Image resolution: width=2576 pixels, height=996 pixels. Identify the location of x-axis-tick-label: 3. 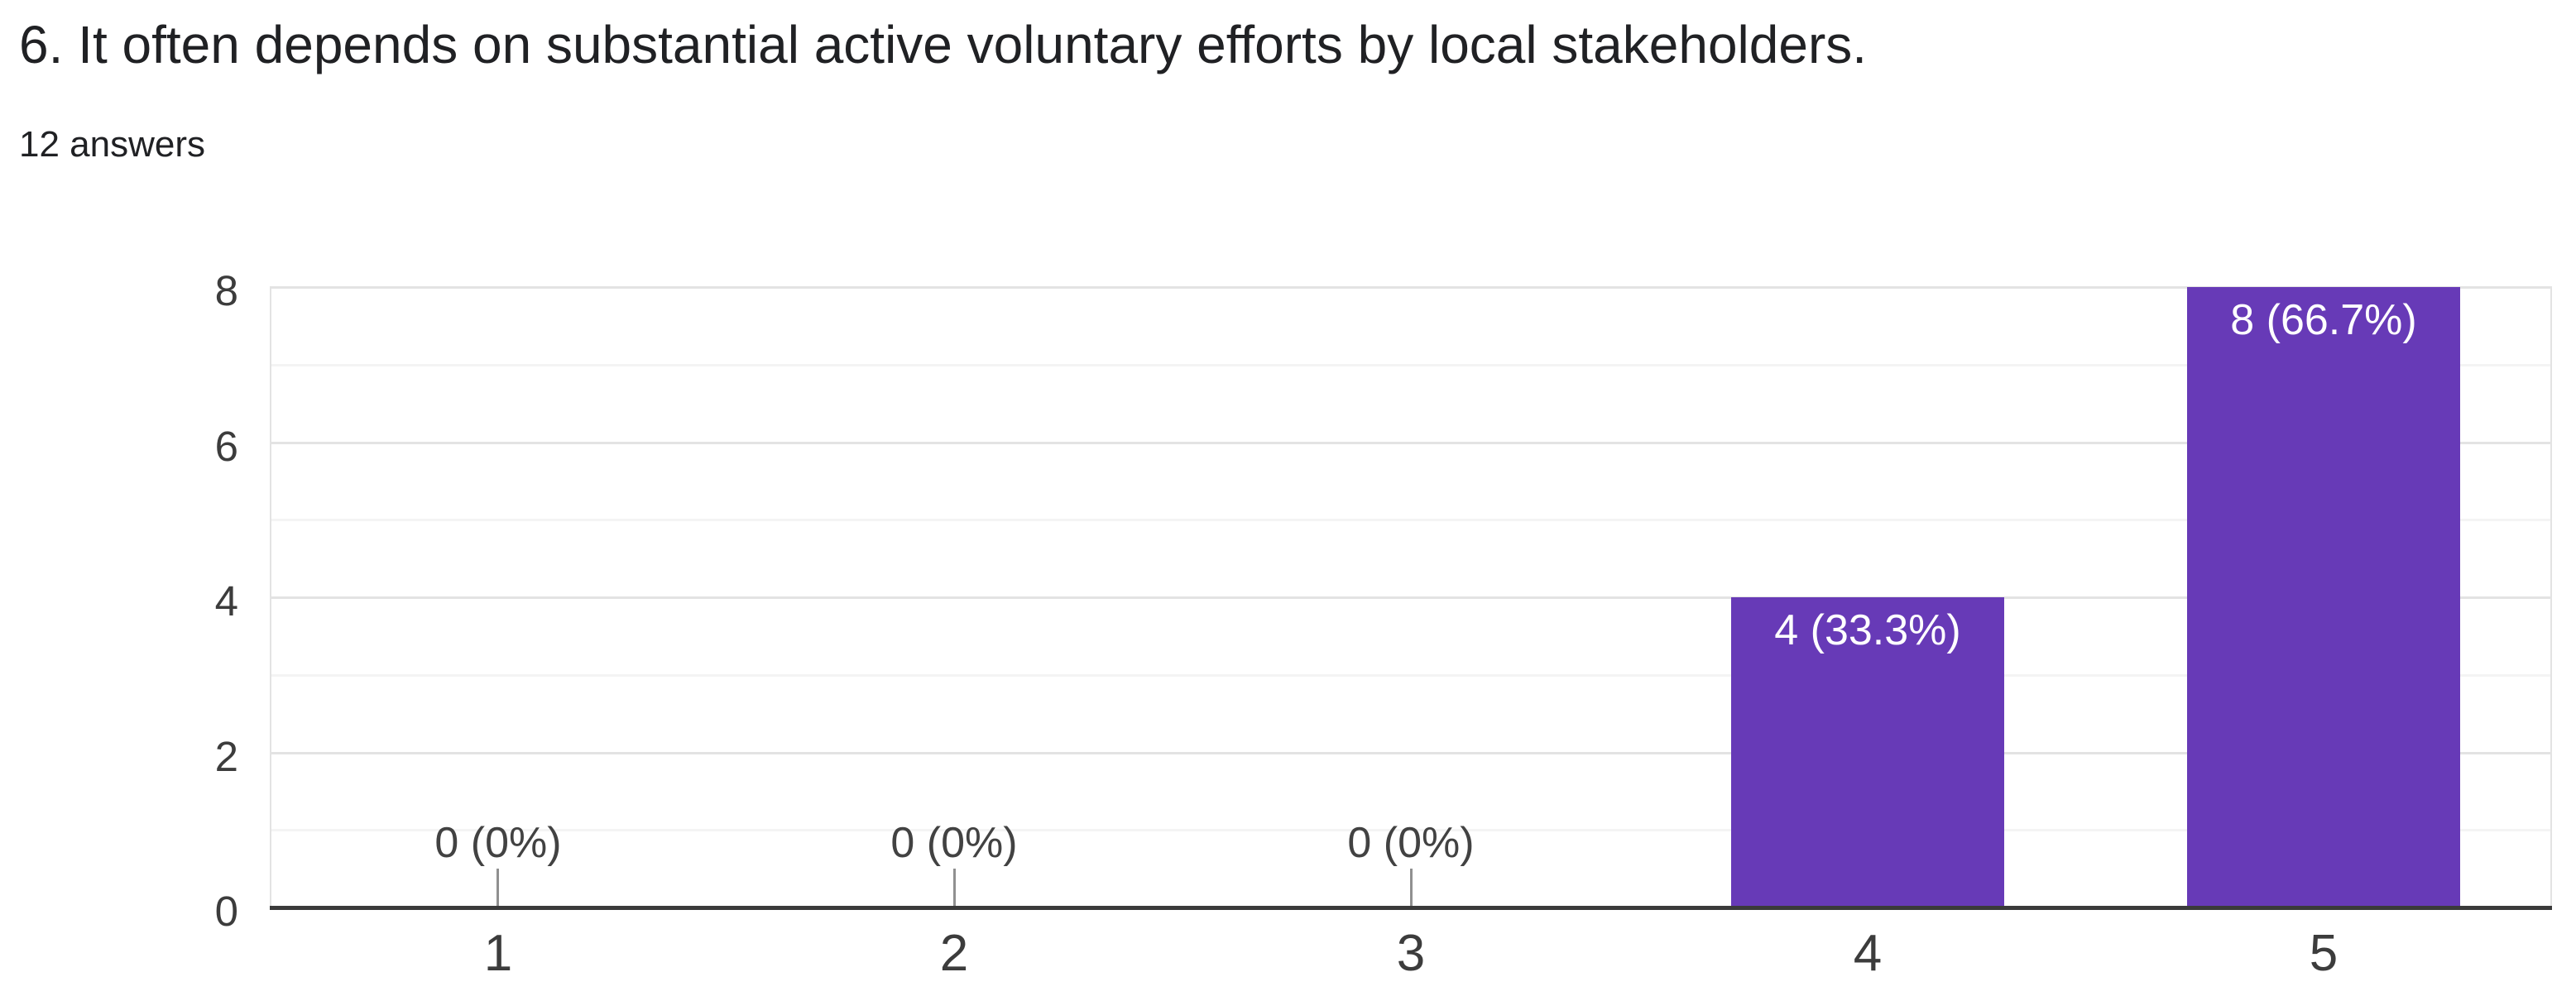
(1411, 953).